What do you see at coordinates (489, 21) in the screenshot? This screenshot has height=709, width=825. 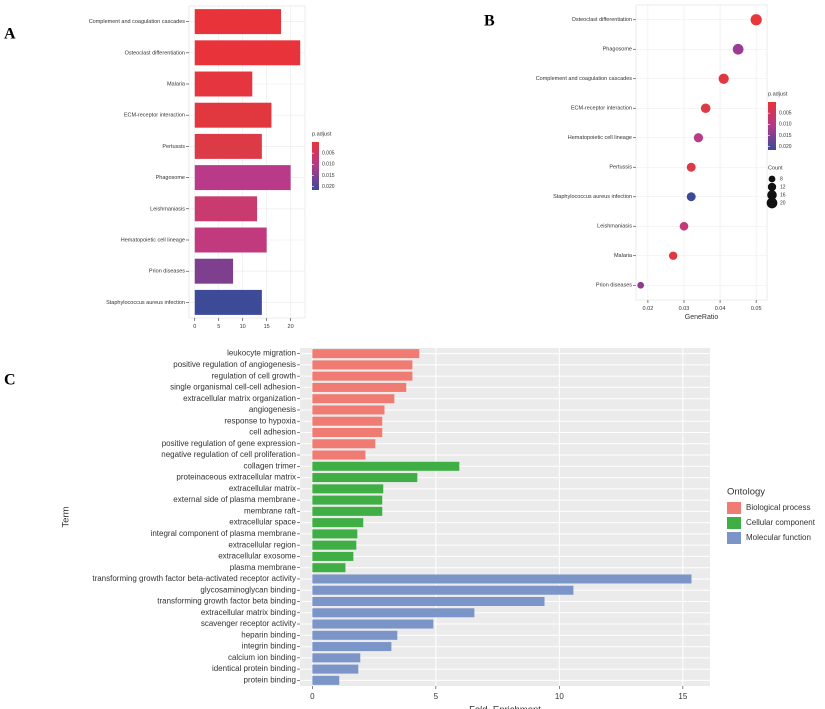 I see `panel-letter: B` at bounding box center [489, 21].